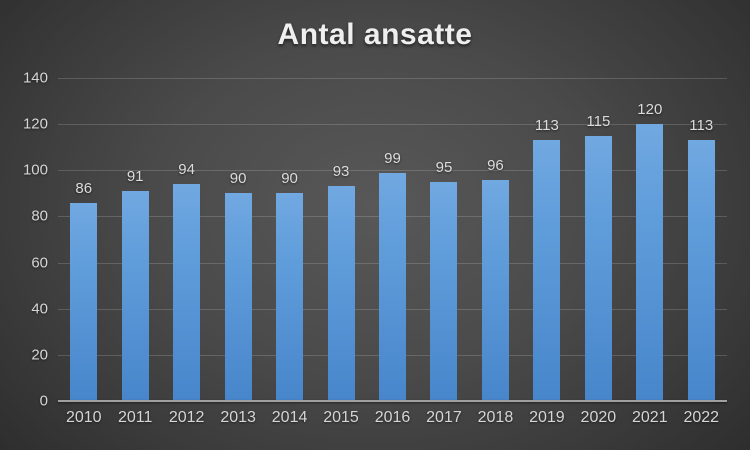  What do you see at coordinates (135, 296) in the screenshot?
I see `bar-2011` at bounding box center [135, 296].